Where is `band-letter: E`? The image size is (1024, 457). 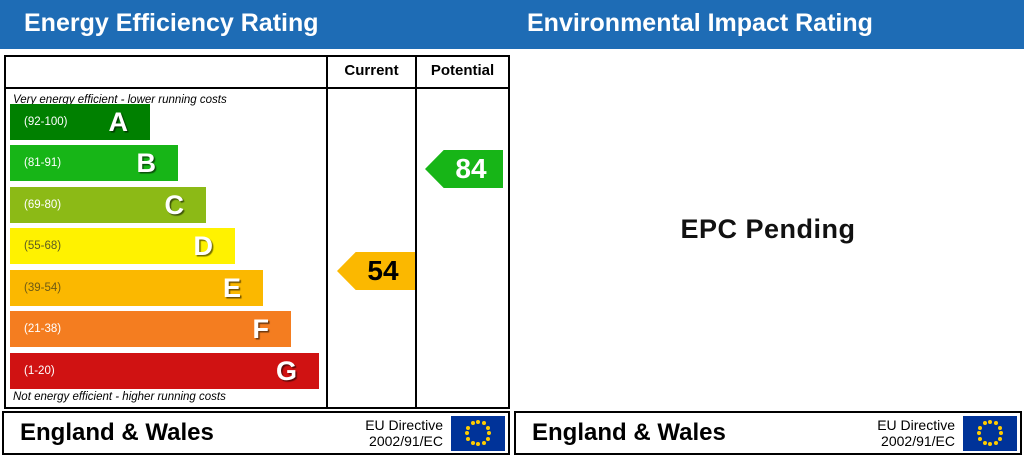
band-letter: E is located at coordinates (231, 288).